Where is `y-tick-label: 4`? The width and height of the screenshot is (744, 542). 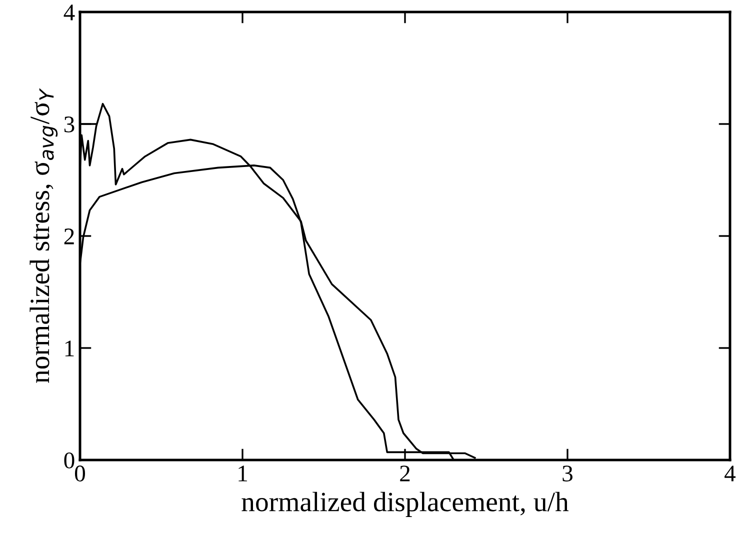 y-tick-label: 4 is located at coordinates (69, 12).